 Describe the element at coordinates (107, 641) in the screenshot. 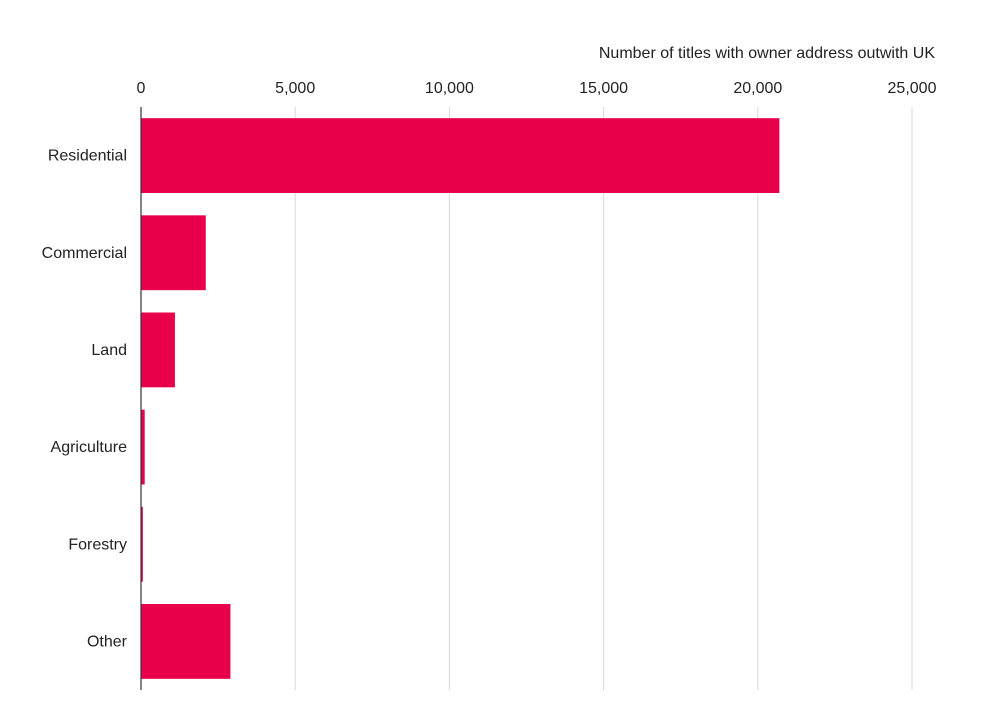

I see `category-label-other: Other` at that location.